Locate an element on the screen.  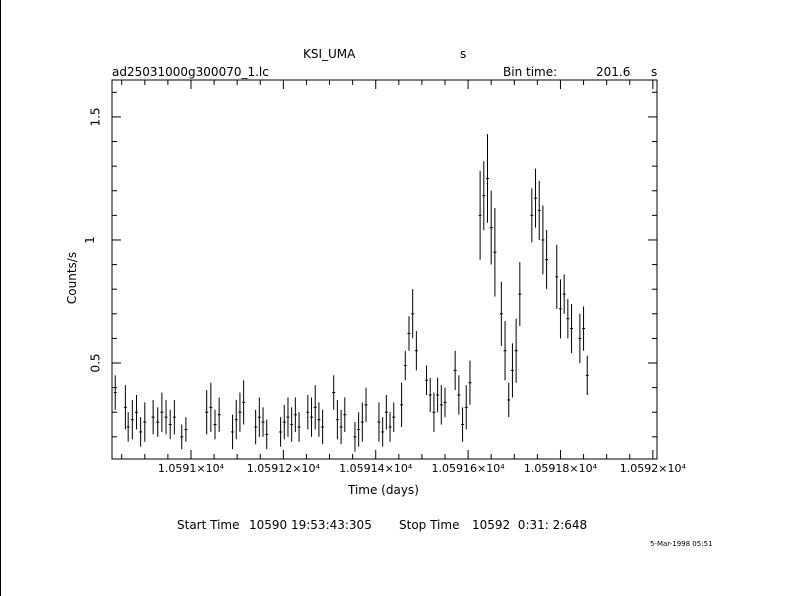
window-edge is located at coordinates (0, 298).